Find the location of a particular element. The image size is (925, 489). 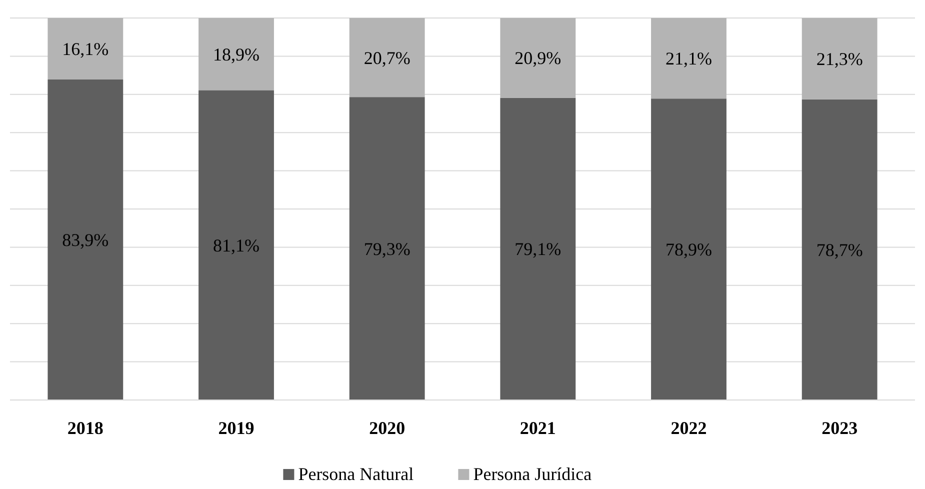

data-label: 18,9% is located at coordinates (236, 54).